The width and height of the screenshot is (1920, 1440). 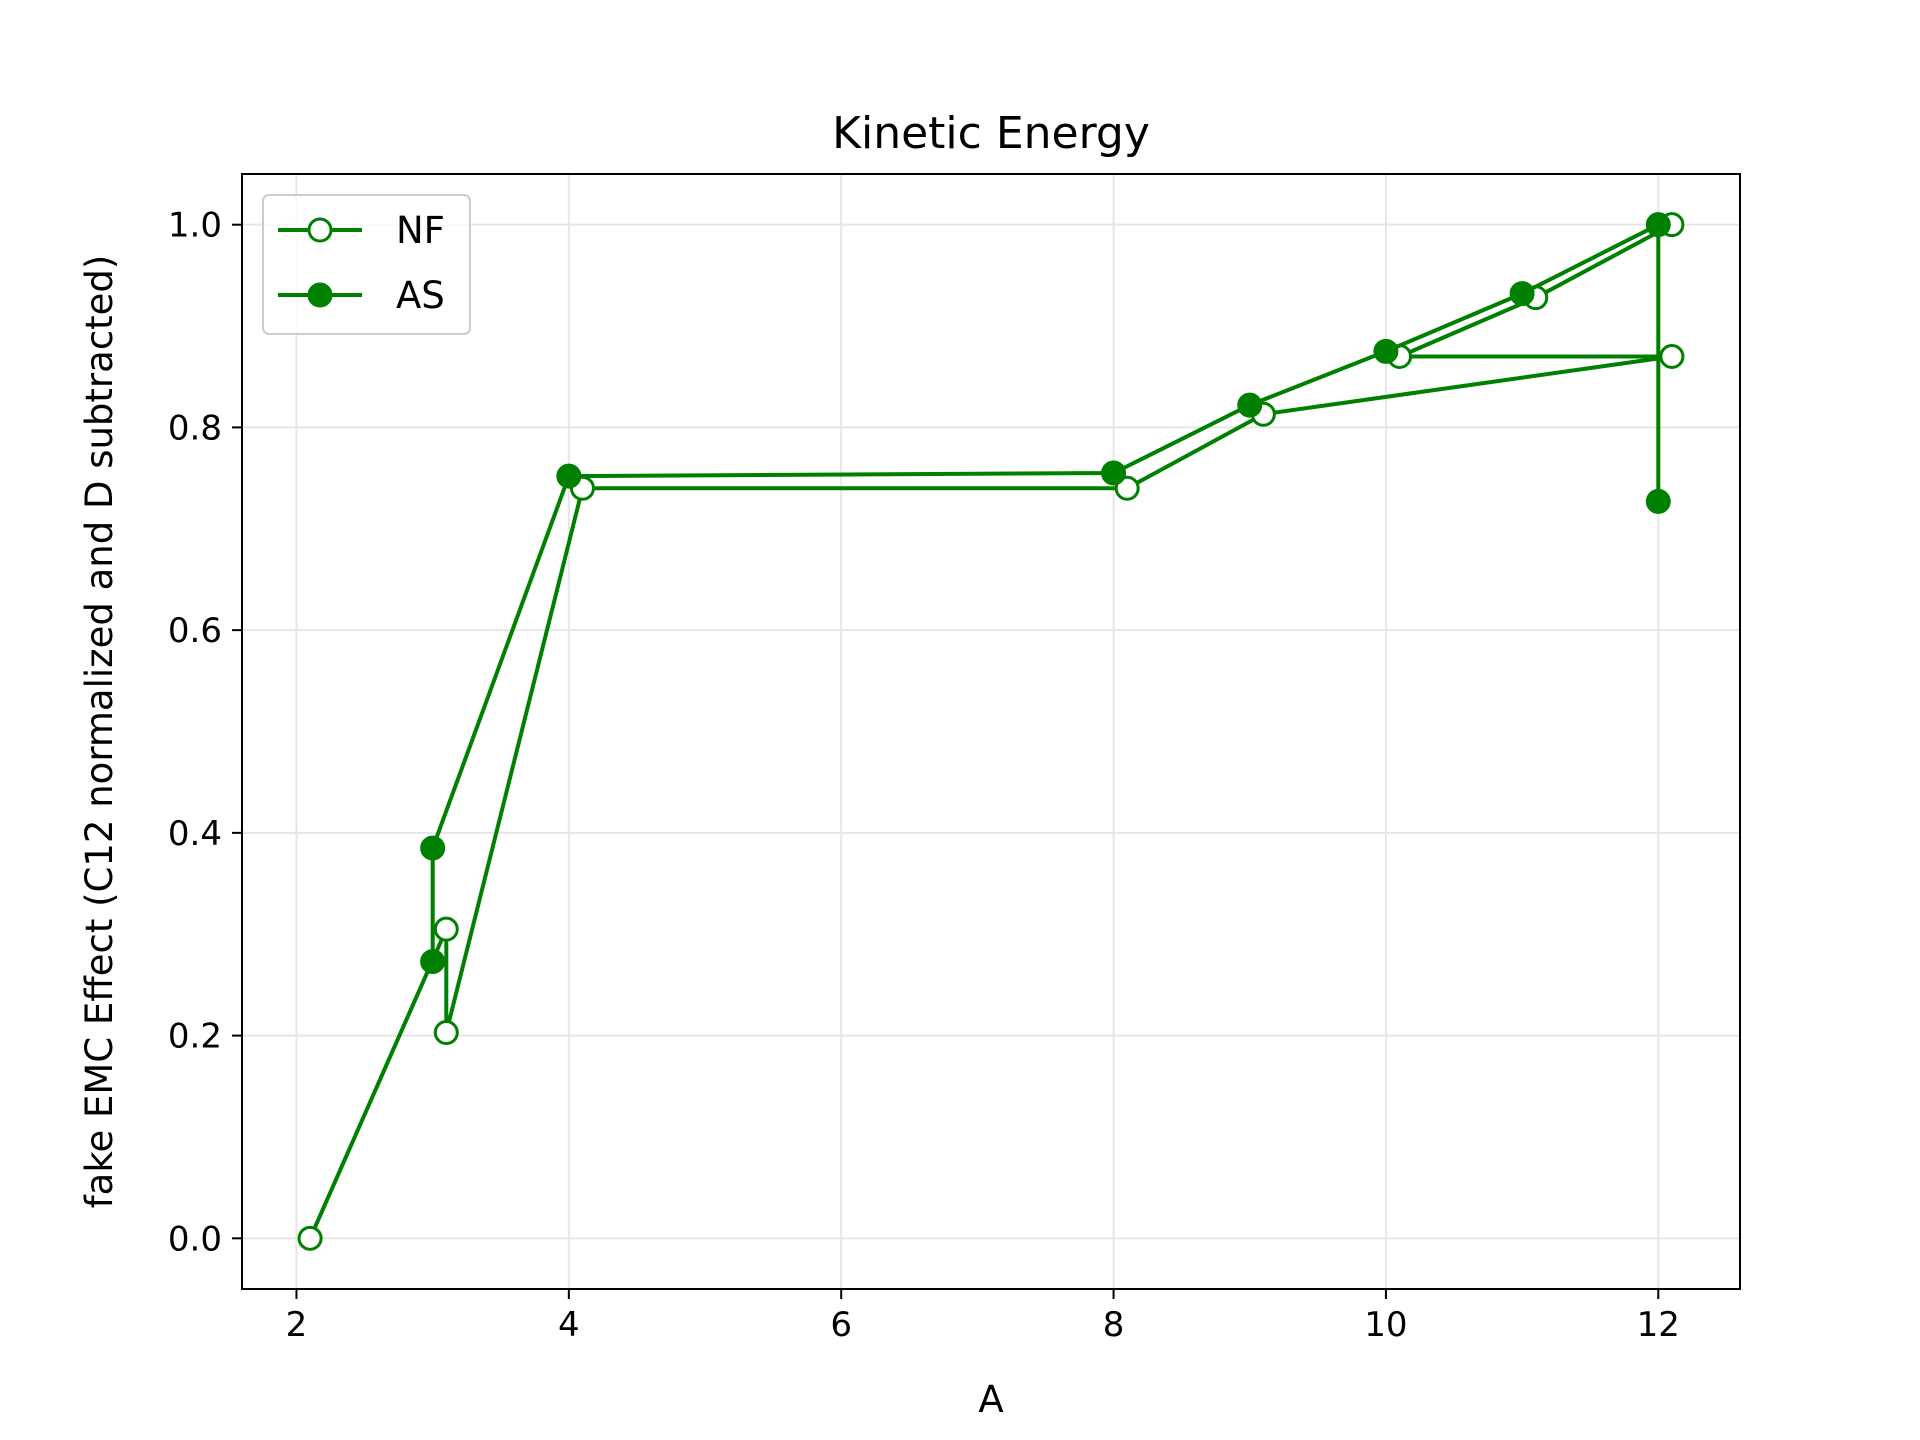 I want to click on y-tick-label: 1.0, so click(x=195, y=226).